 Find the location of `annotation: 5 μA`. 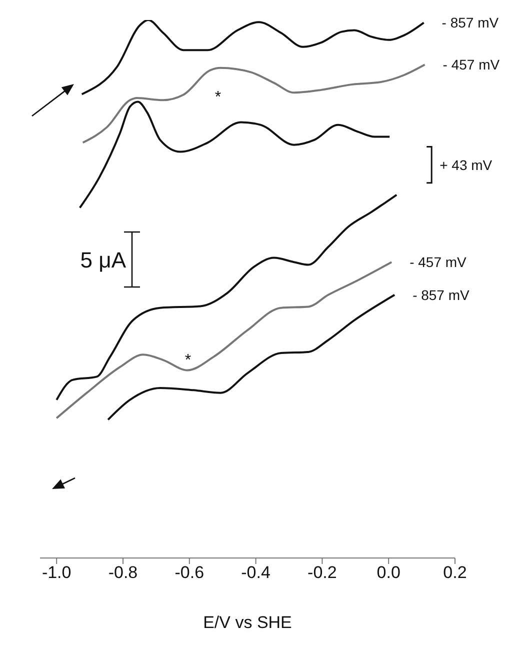

annotation: 5 μA is located at coordinates (103, 260).